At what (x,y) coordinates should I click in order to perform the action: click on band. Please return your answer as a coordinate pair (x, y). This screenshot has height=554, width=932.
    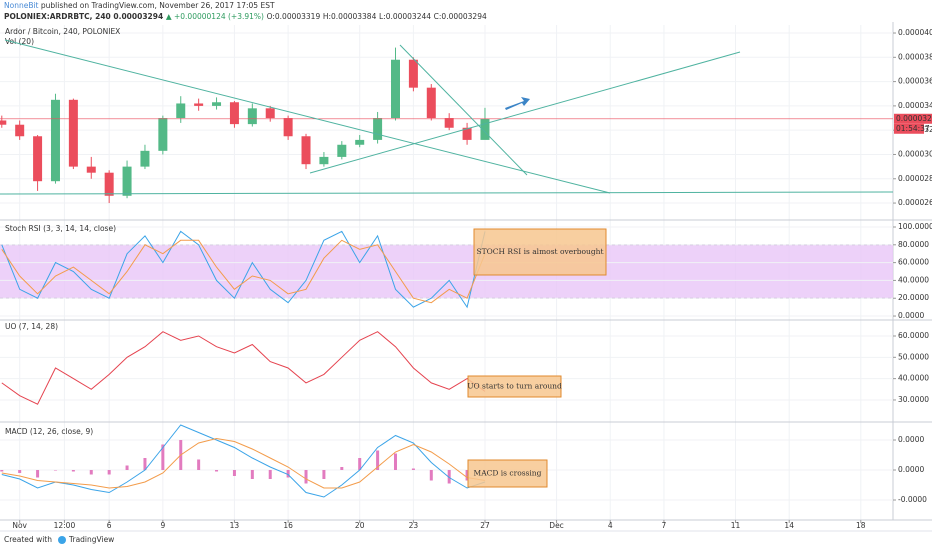
    Looking at the image, I should click on (446, 271).